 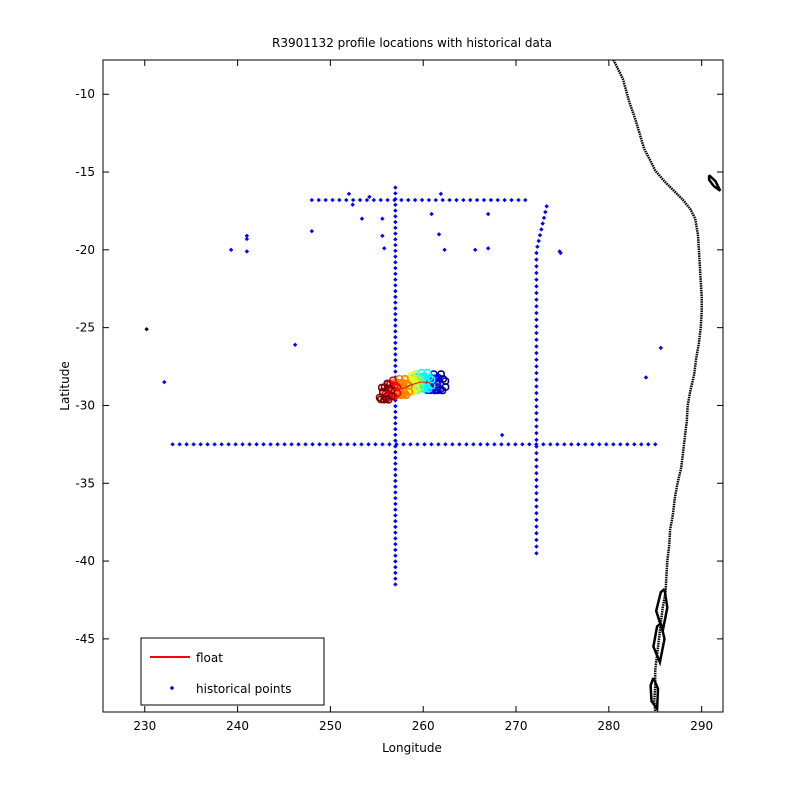 I want to click on x-tick-label: 280, so click(x=608, y=726).